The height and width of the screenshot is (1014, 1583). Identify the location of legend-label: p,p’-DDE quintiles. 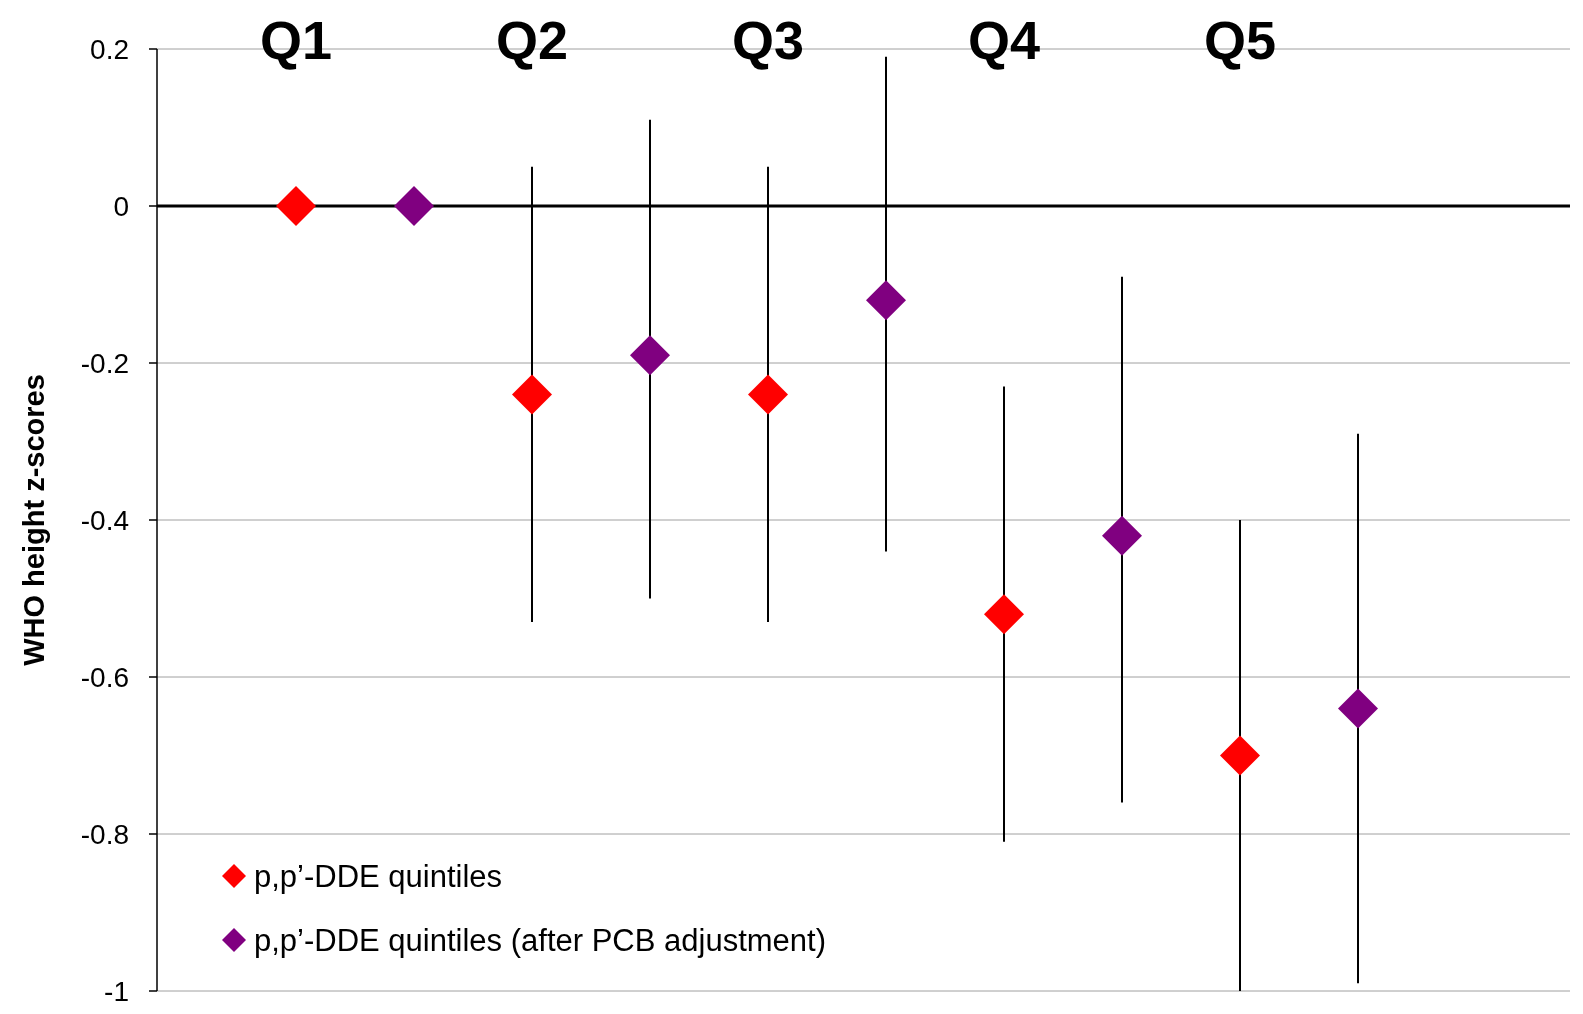
(378, 876).